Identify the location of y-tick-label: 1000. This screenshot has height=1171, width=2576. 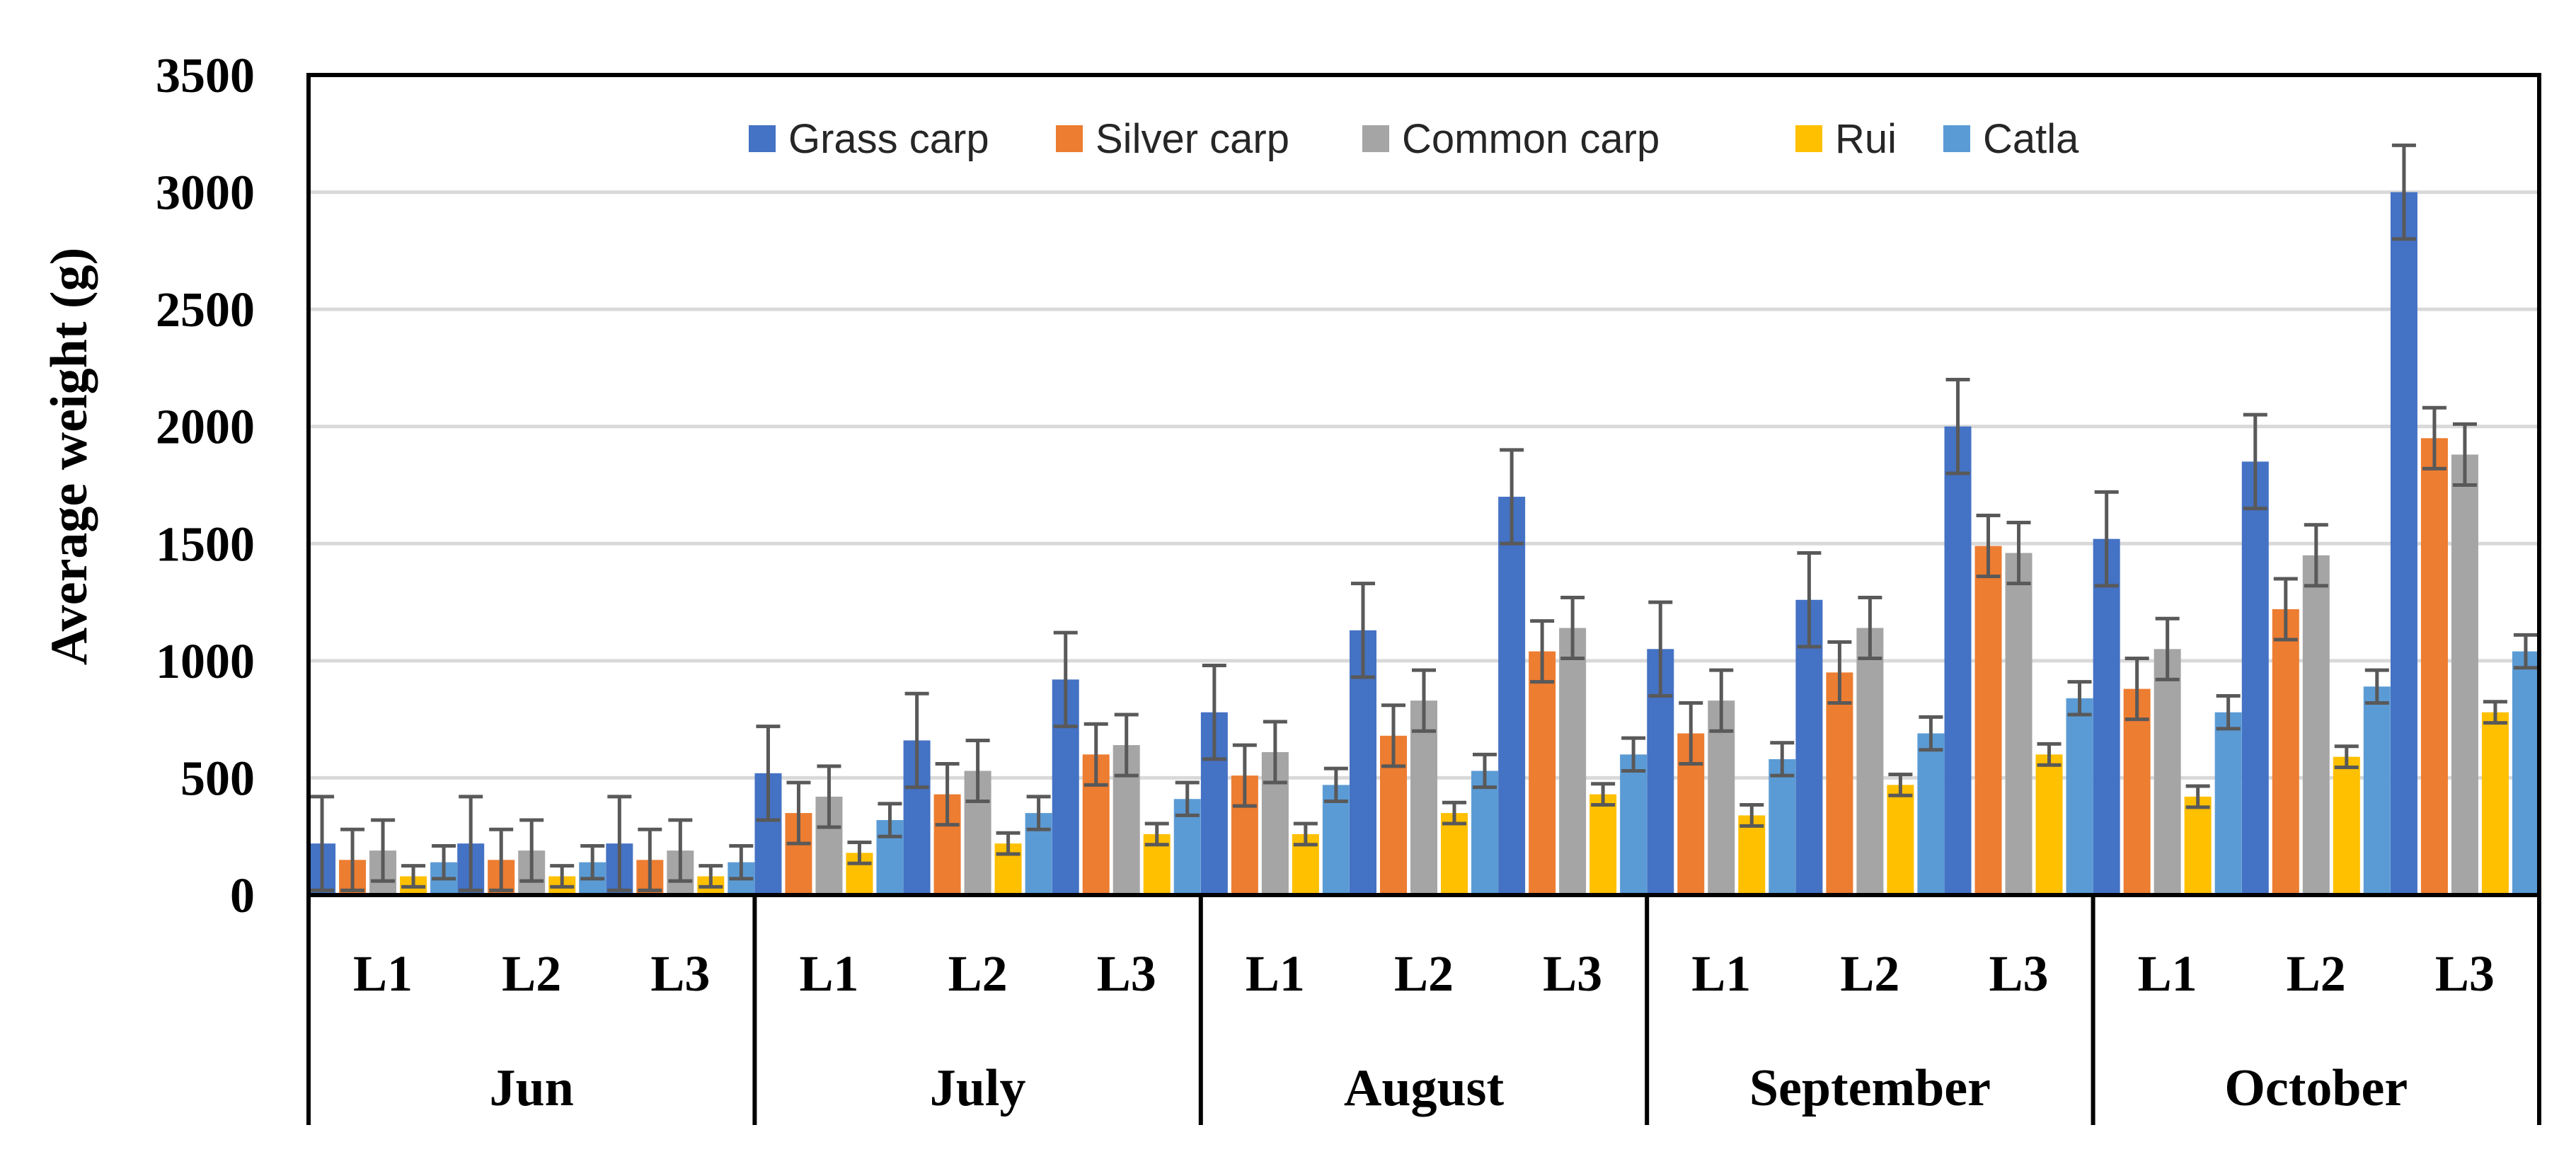
(205, 662).